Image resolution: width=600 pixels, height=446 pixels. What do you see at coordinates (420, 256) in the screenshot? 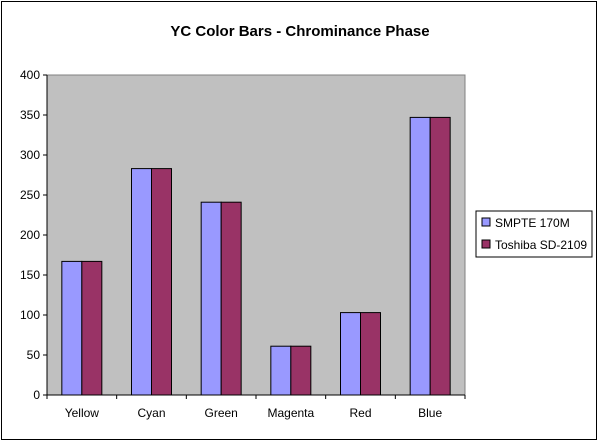
I see `bar-smpte-170m-blue` at bounding box center [420, 256].